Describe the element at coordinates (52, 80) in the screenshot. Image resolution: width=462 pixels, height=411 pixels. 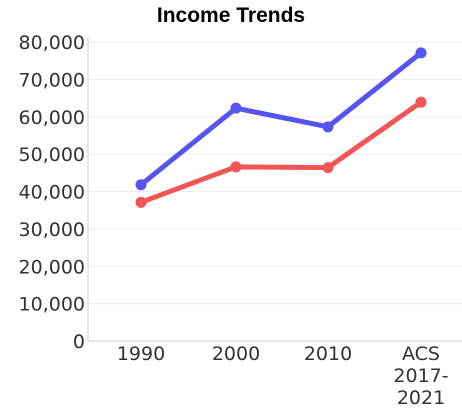
I see `y-tick-label: 70,000` at that location.